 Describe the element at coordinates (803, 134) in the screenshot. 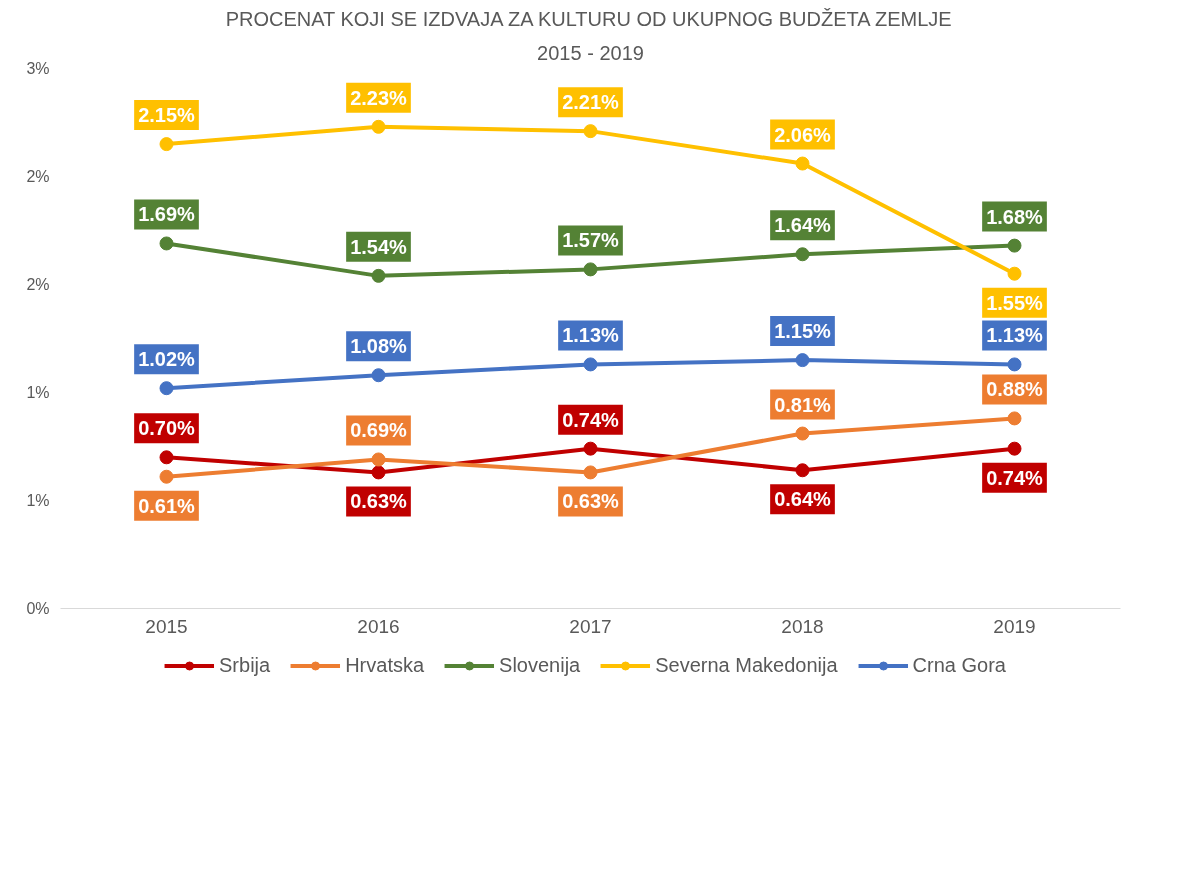

I see `data-label: 2.06%` at that location.